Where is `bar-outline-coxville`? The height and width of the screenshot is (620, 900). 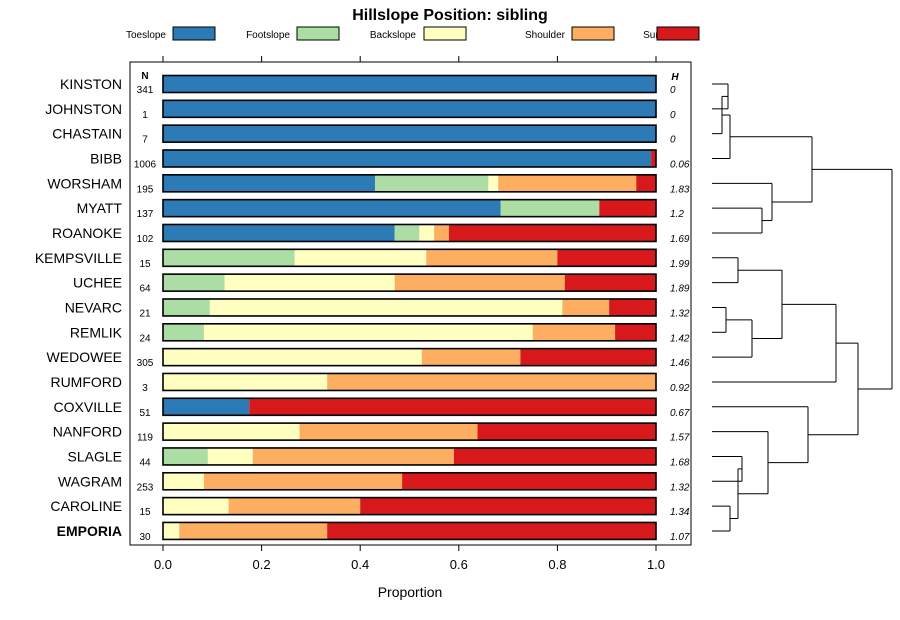 bar-outline-coxville is located at coordinates (409, 407).